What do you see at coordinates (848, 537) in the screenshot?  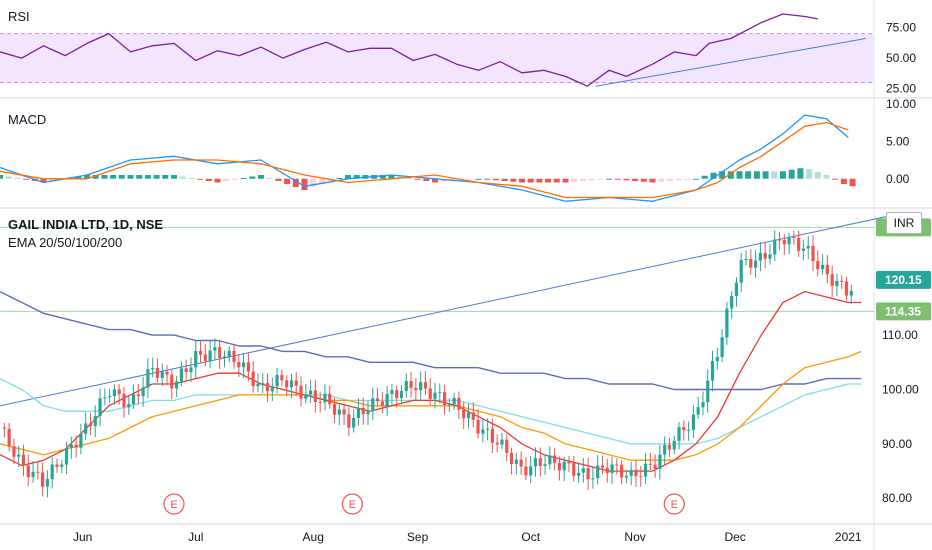 I see `time-axis-label: 2021` at bounding box center [848, 537].